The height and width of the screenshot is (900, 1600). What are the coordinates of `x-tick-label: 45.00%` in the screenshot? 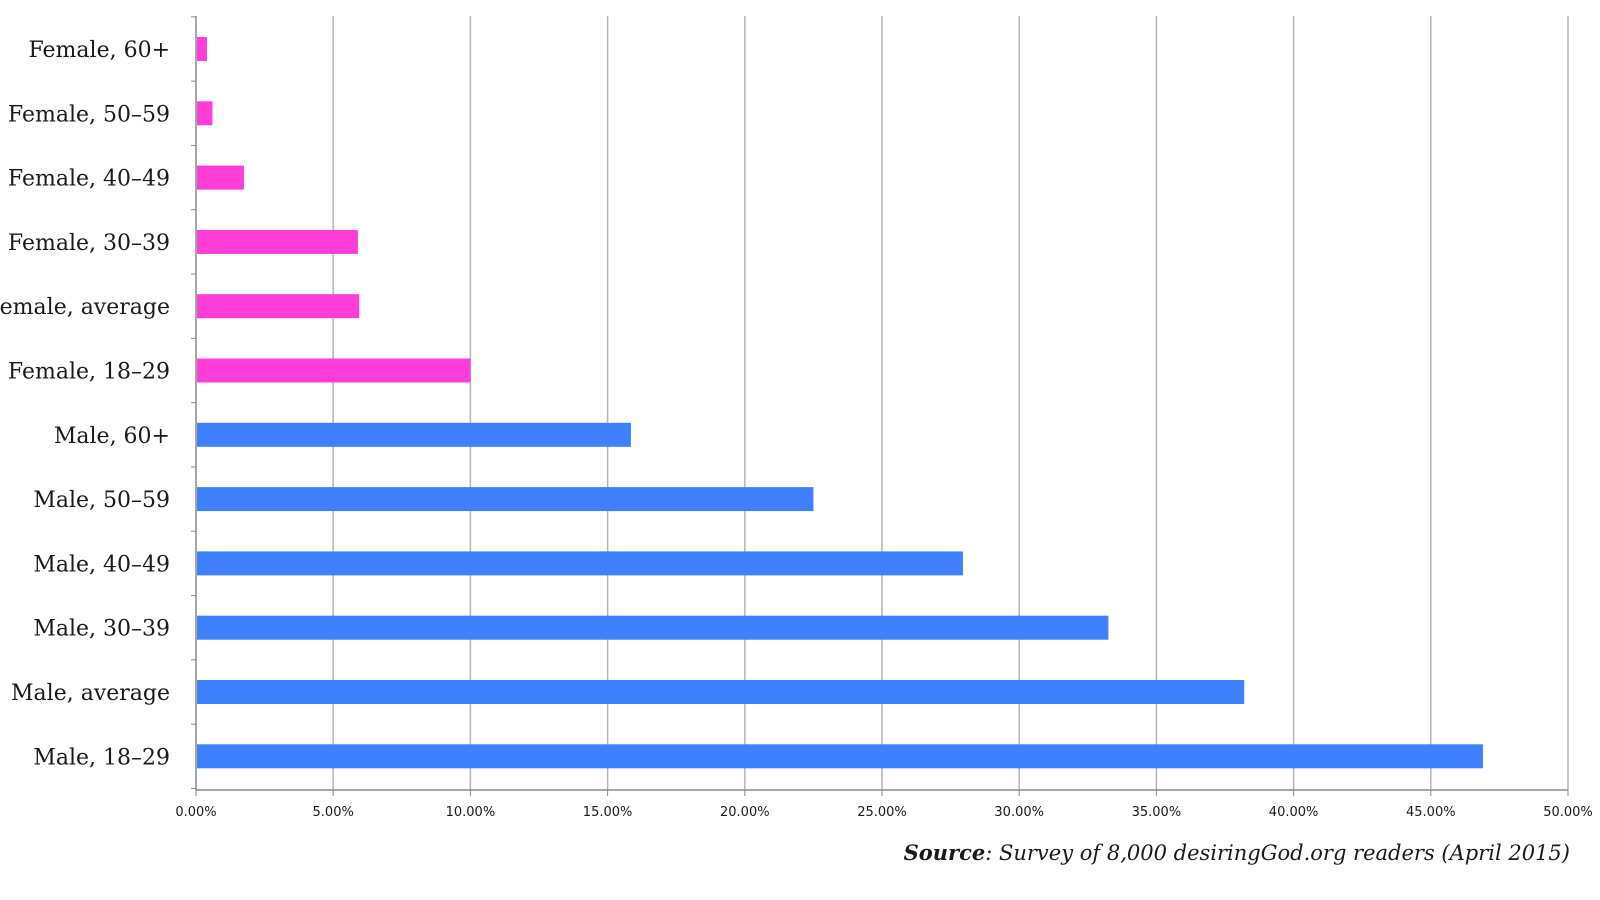 It's located at (1431, 812).